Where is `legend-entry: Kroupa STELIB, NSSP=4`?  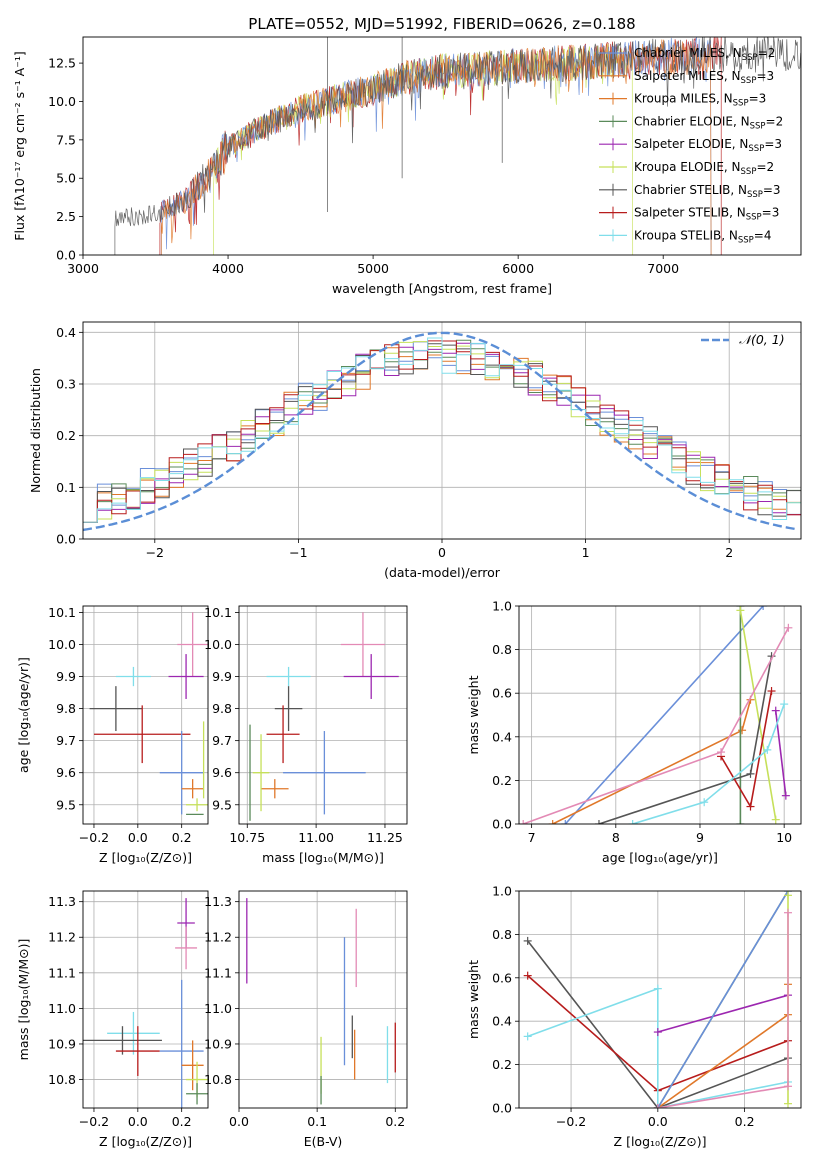
legend-entry: Kroupa STELIB, NSSP=4 is located at coordinates (703, 236).